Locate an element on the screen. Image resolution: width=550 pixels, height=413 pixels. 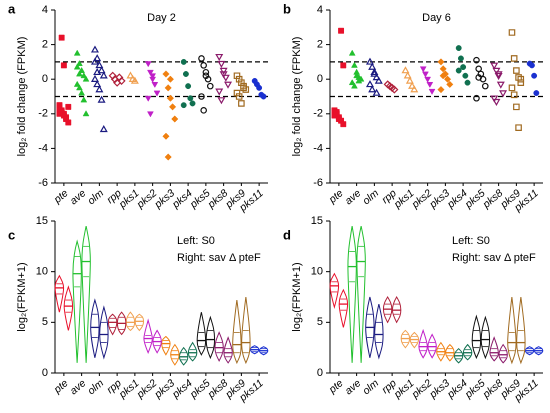
legend-text: Left: S0 is located at coordinates (471, 241).